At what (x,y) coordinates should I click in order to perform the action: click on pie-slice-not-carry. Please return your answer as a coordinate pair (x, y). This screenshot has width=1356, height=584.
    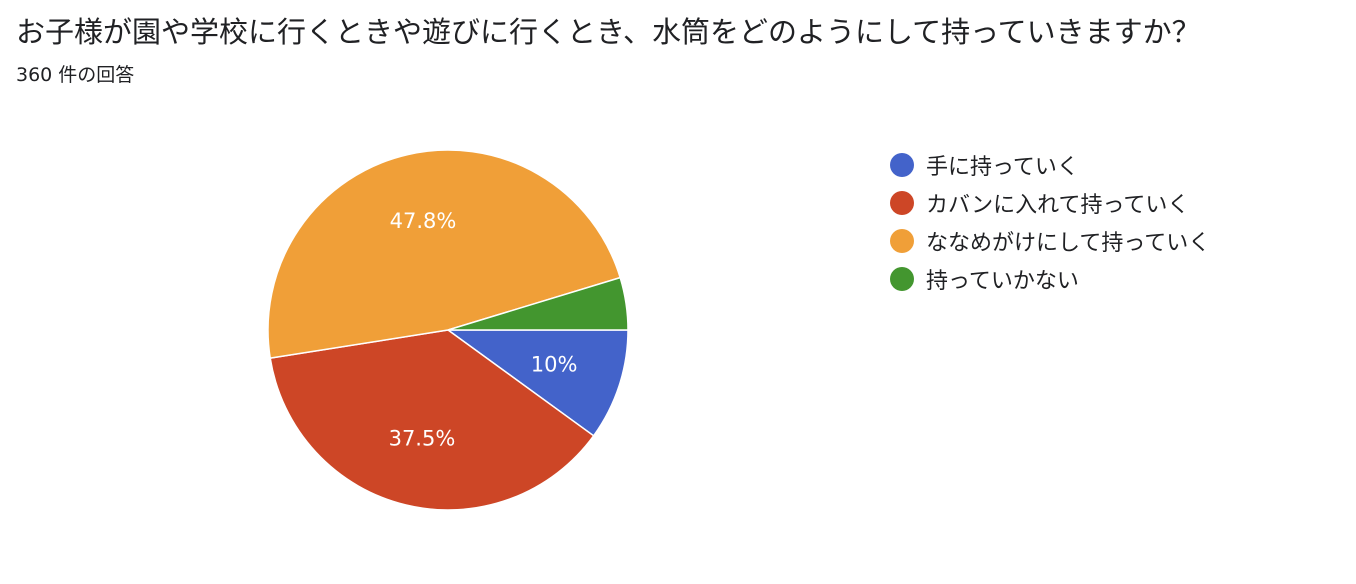
    Looking at the image, I should click on (538, 303).